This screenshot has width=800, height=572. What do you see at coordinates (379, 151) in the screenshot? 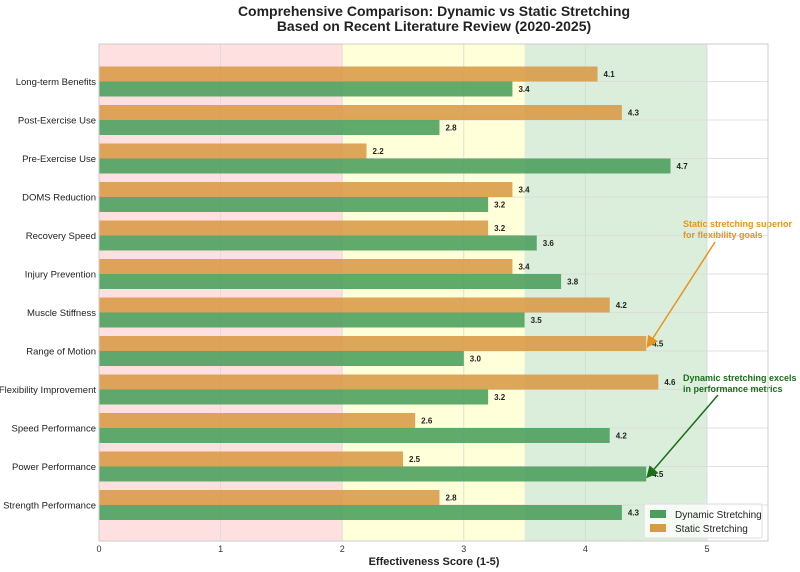
I see `value-label-static: 2.2` at bounding box center [379, 151].